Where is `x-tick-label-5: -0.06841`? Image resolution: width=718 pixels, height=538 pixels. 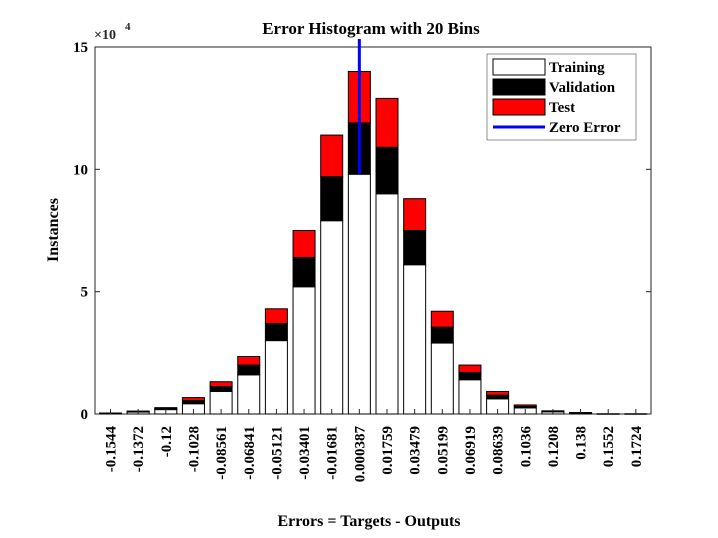 x-tick-label-5: -0.06841 is located at coordinates (250, 453).